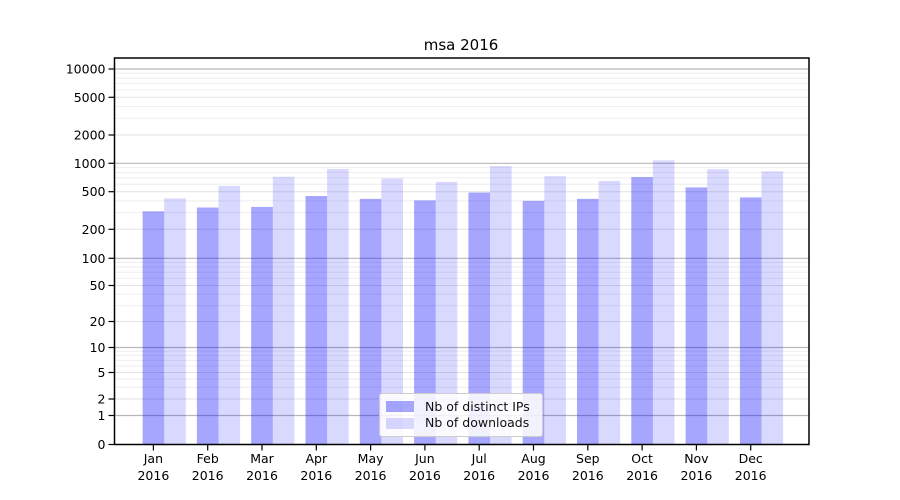 The image size is (900, 500). What do you see at coordinates (94, 229) in the screenshot?
I see `y-tick-label: 200` at bounding box center [94, 229].